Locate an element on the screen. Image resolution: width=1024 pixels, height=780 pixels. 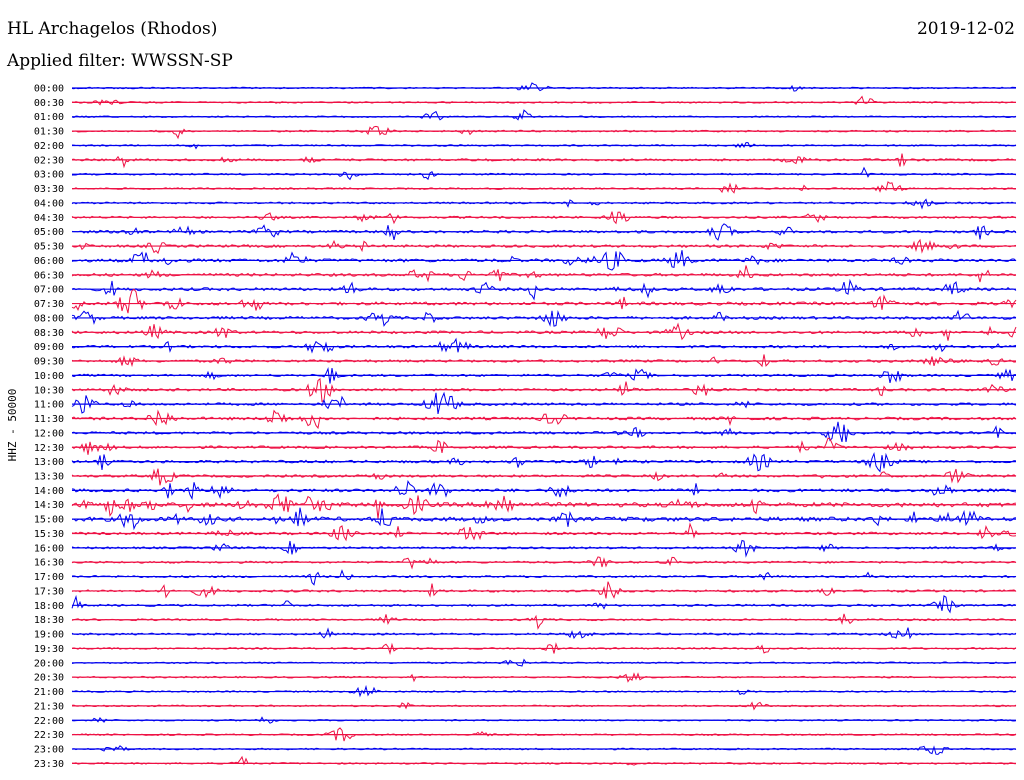
trace-time-label: 17:00 is located at coordinates (49, 577).